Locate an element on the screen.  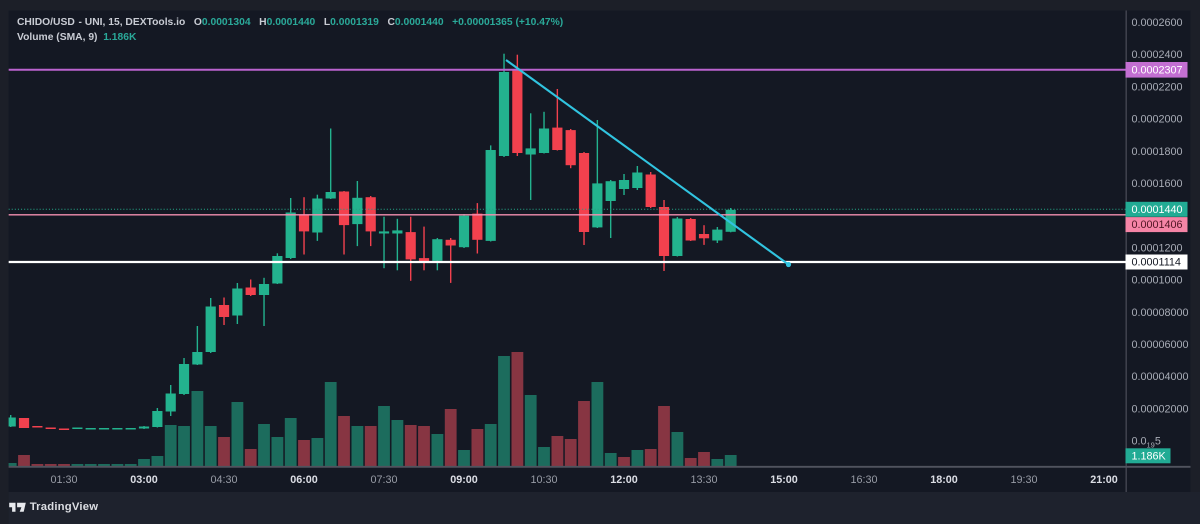
svg-text: 0.0001114 is located at coordinates (1156, 263).